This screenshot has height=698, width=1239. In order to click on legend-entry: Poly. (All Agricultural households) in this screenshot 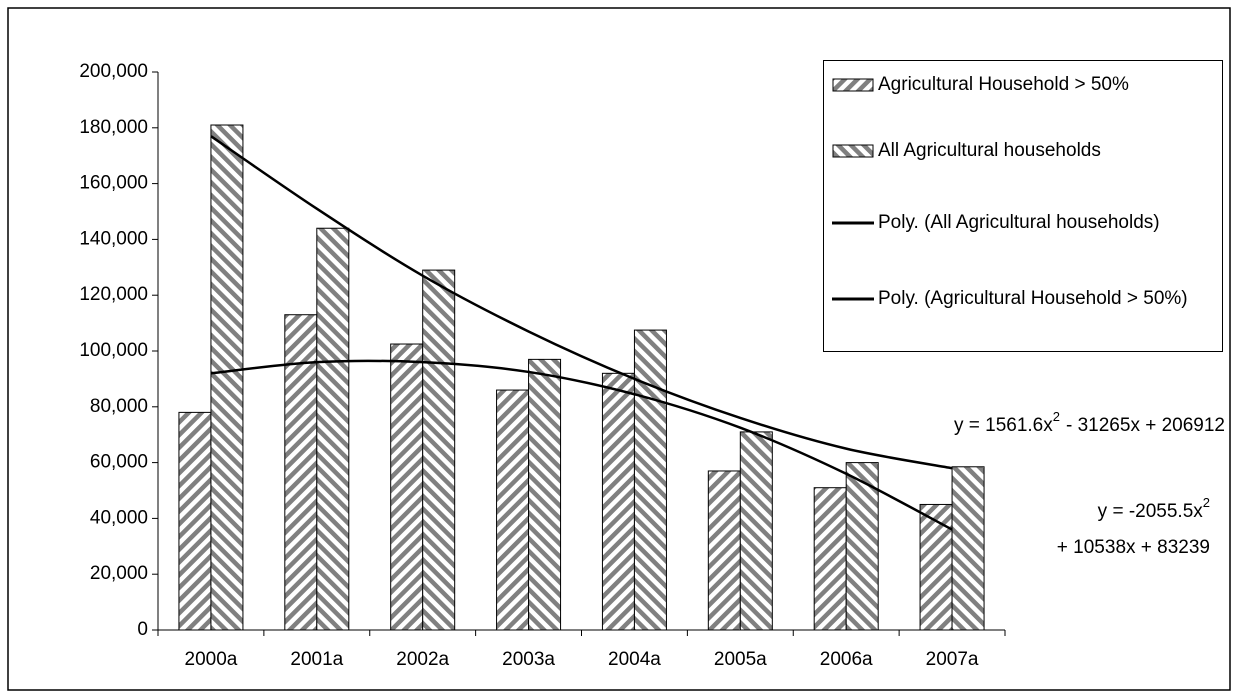, I will do `click(1020, 223)`.